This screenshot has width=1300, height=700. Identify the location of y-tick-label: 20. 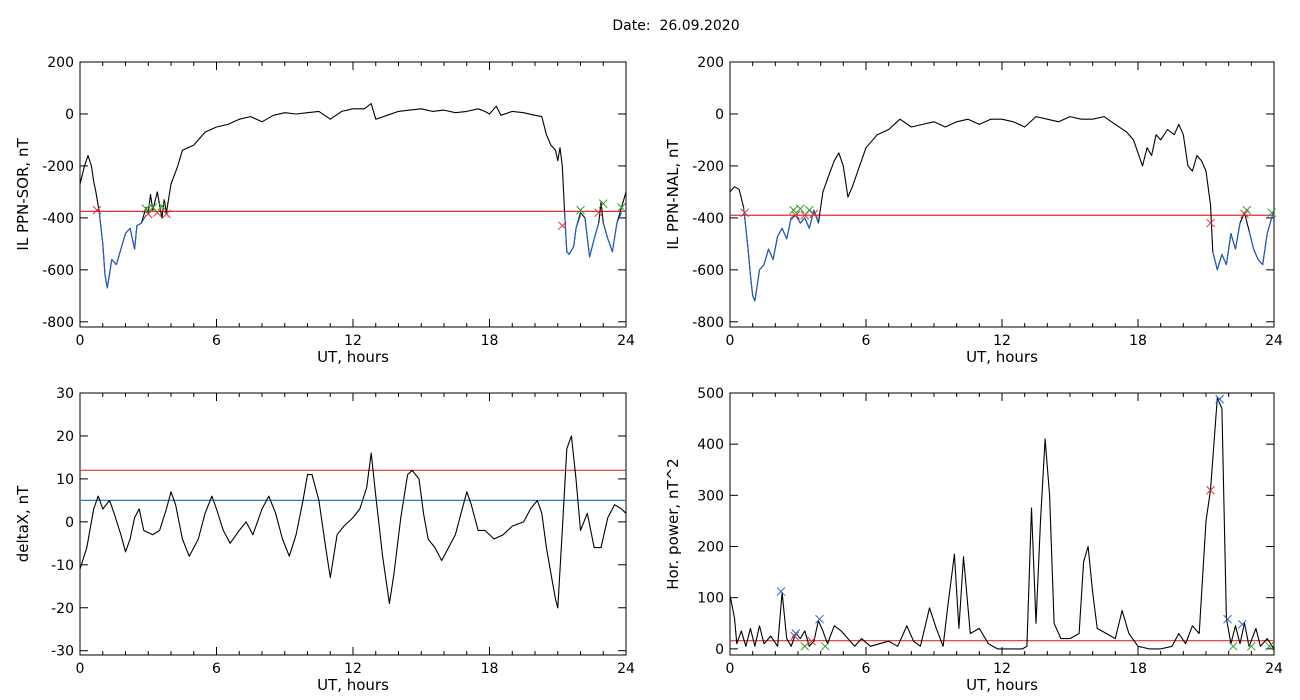
(65, 437).